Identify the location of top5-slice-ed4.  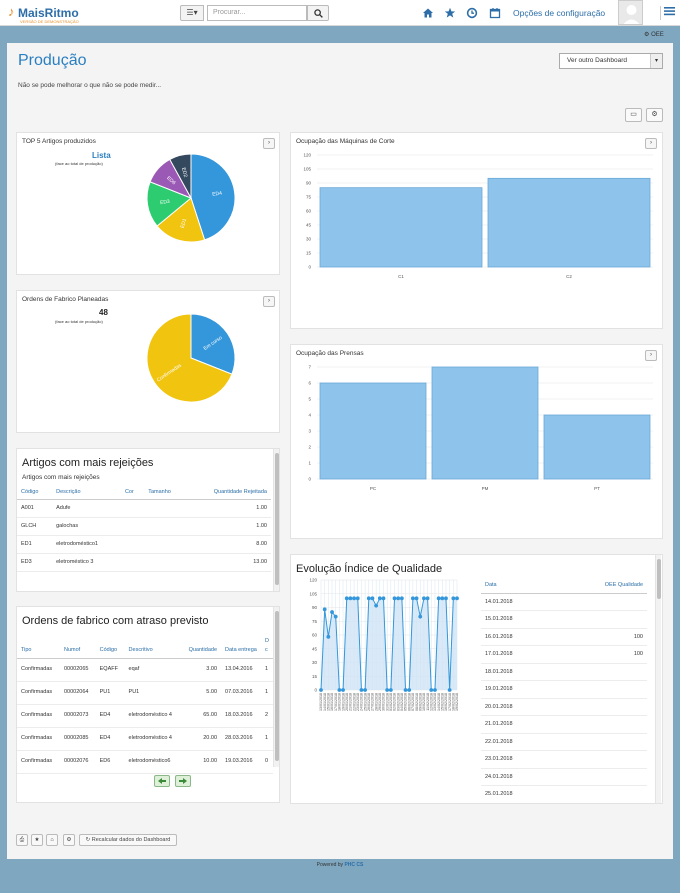
(213, 197).